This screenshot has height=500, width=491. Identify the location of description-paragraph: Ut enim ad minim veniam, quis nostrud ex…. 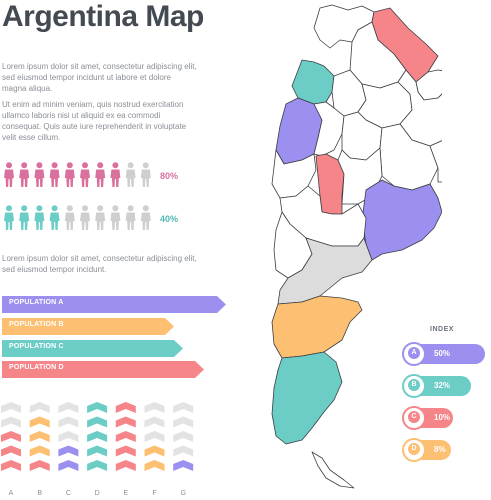
(94, 121).